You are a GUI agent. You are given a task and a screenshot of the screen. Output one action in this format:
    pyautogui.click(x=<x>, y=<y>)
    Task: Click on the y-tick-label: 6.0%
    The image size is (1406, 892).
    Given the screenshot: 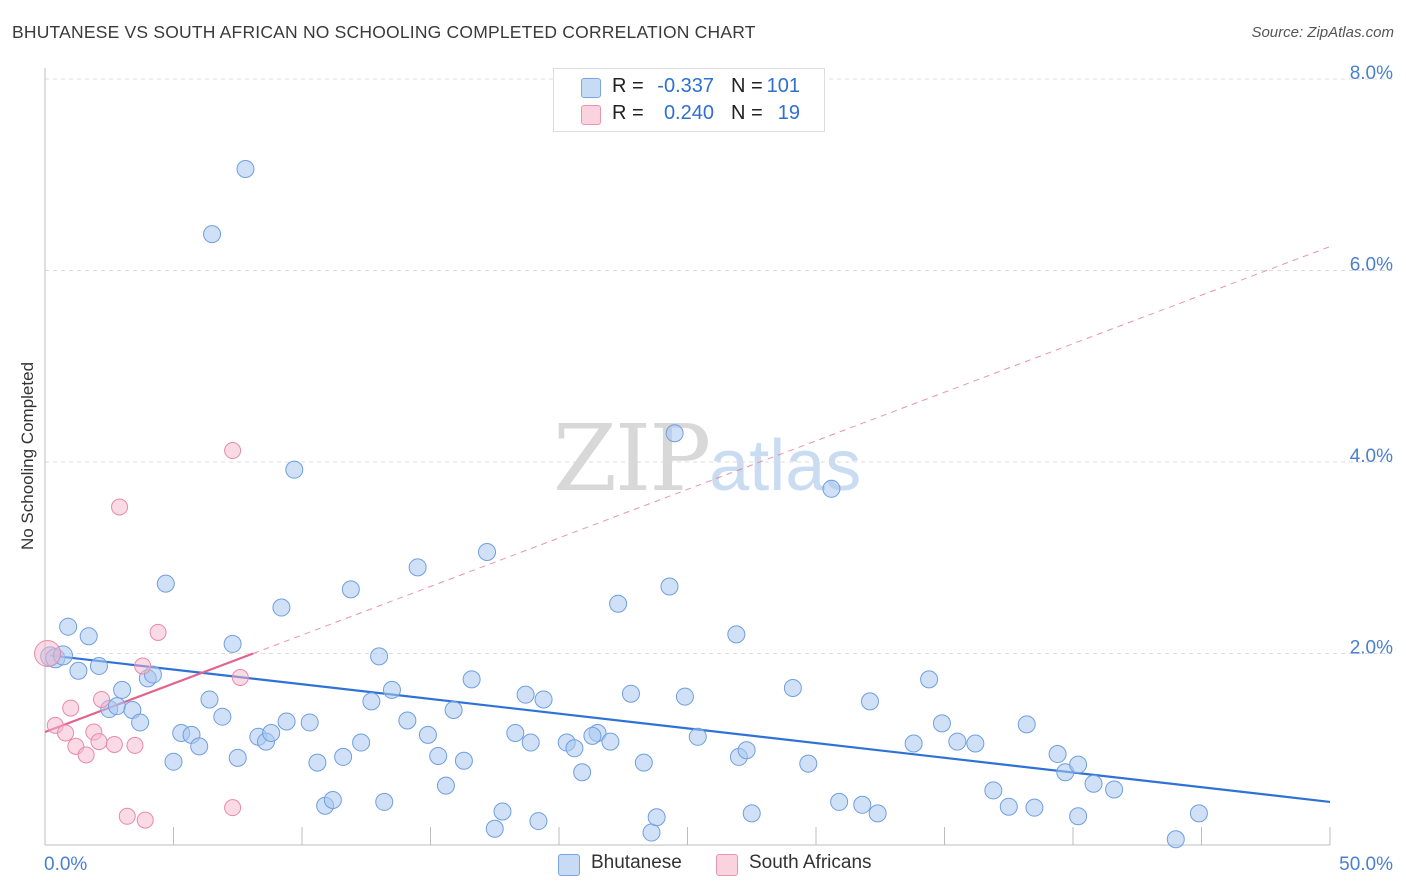 What is the action you would take?
    pyautogui.click(x=1371, y=265)
    